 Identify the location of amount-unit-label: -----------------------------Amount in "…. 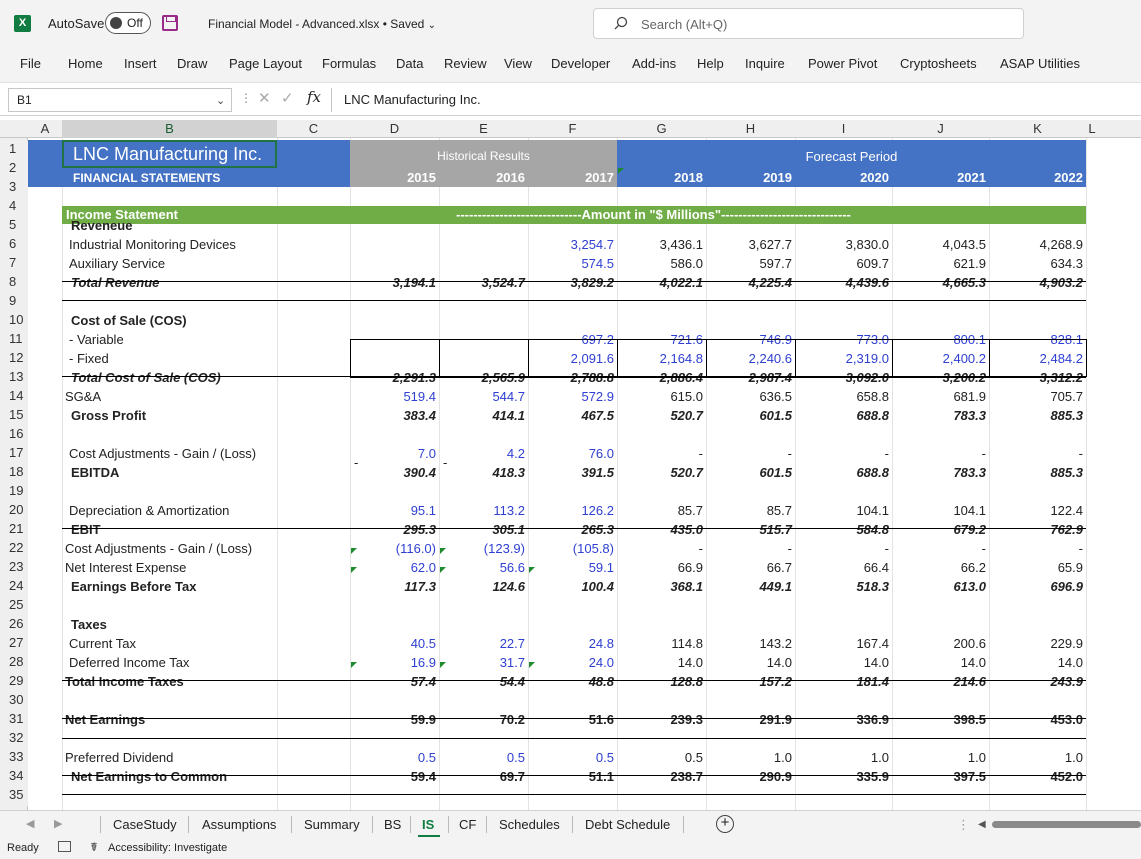
(653, 214).